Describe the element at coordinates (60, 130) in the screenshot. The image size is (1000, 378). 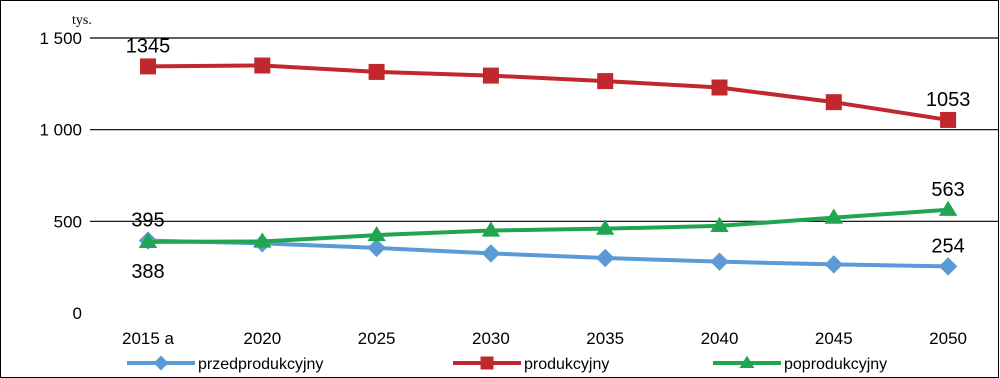
I see `y-tick-label: 1 000` at that location.